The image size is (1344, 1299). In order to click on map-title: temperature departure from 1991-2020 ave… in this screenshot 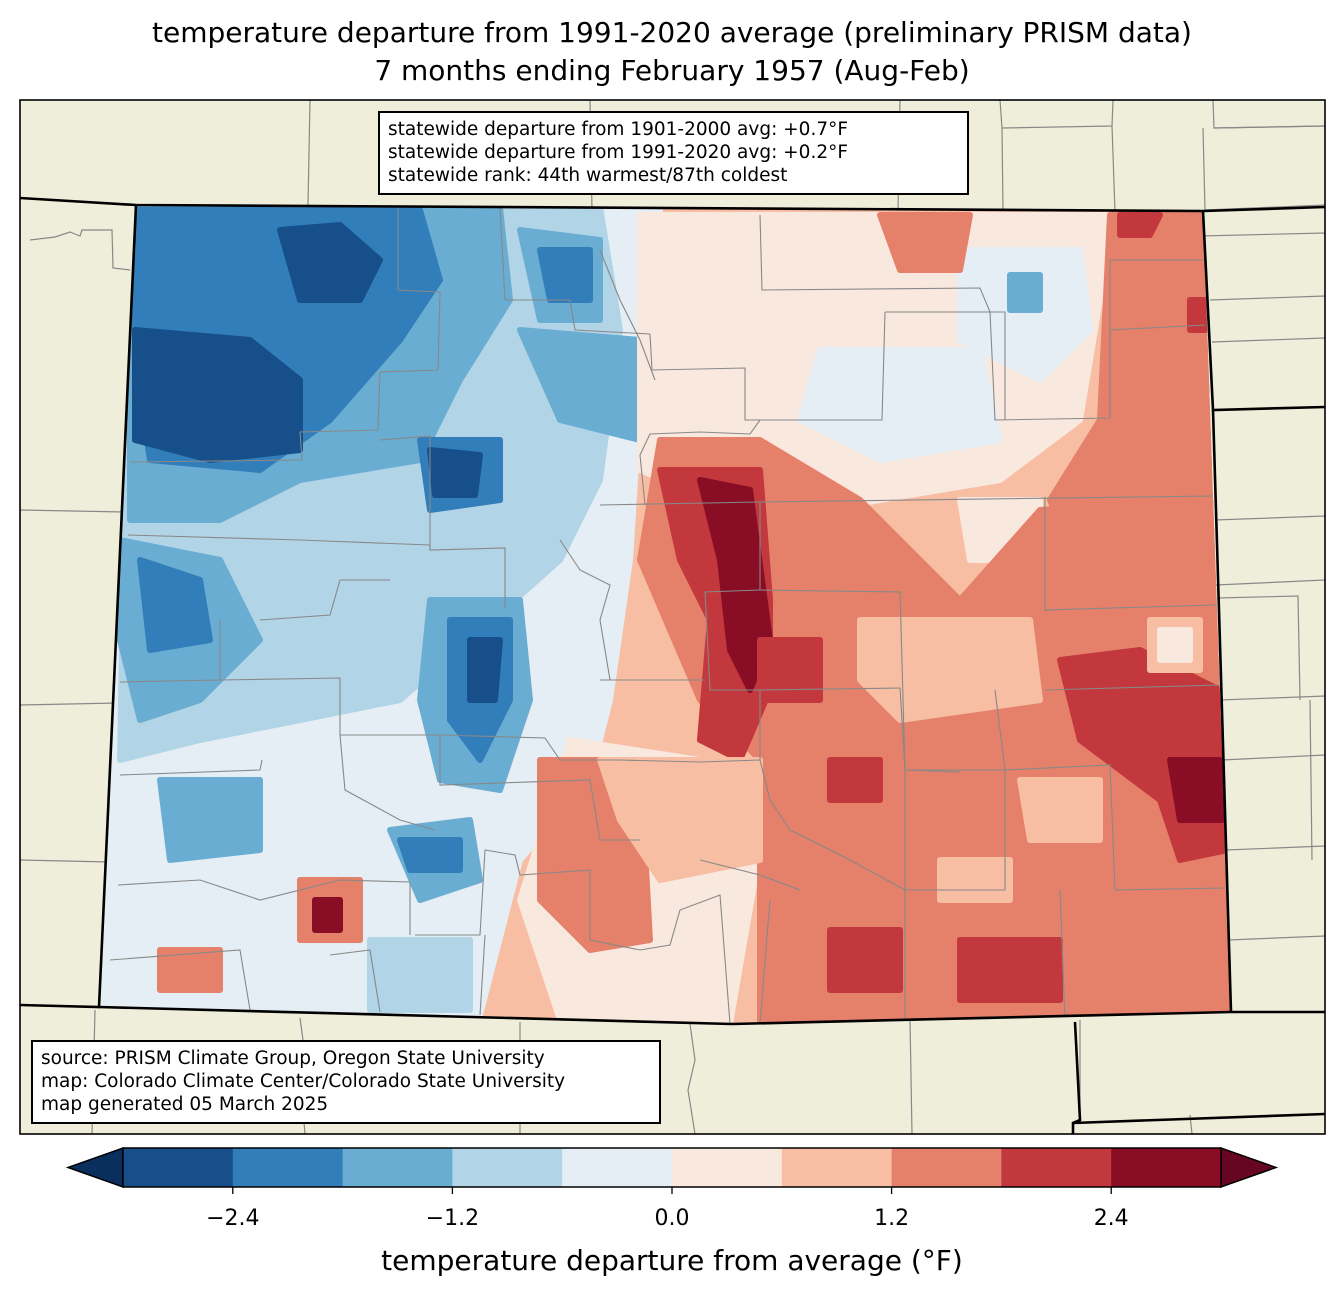, I will do `click(672, 32)`.